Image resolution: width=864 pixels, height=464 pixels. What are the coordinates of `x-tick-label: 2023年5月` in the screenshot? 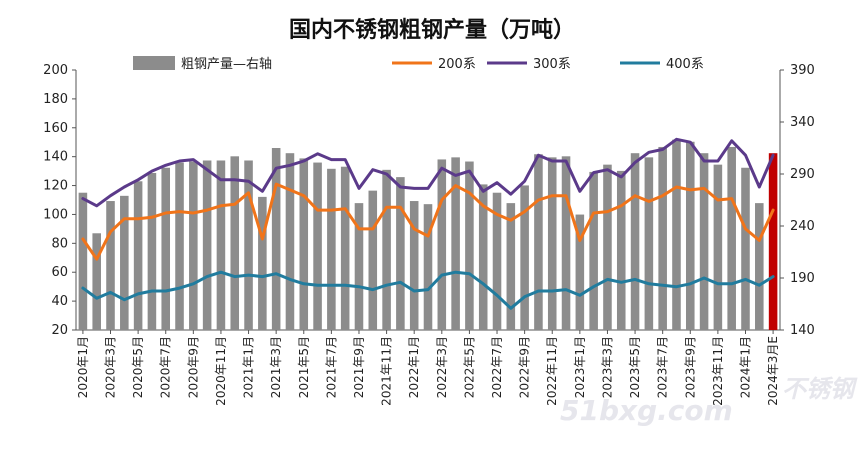 It's located at (635, 367).